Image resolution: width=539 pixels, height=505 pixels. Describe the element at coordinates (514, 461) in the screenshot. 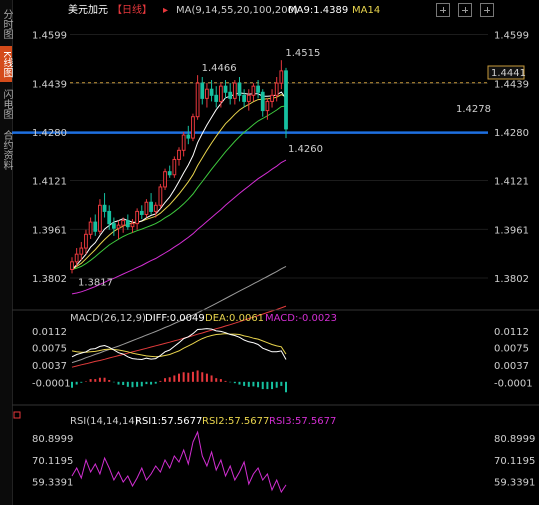

I see `rsi-tick-right: 70.1195` at that location.